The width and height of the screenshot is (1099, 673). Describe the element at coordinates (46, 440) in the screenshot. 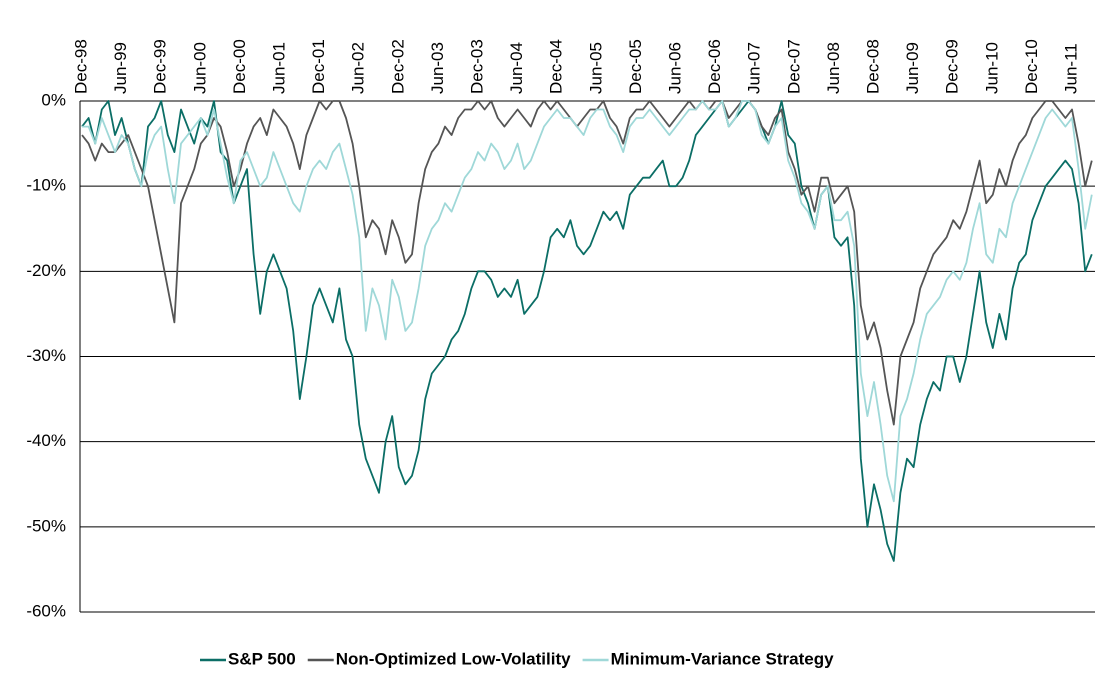

I see `y-tick-label: -40%` at that location.